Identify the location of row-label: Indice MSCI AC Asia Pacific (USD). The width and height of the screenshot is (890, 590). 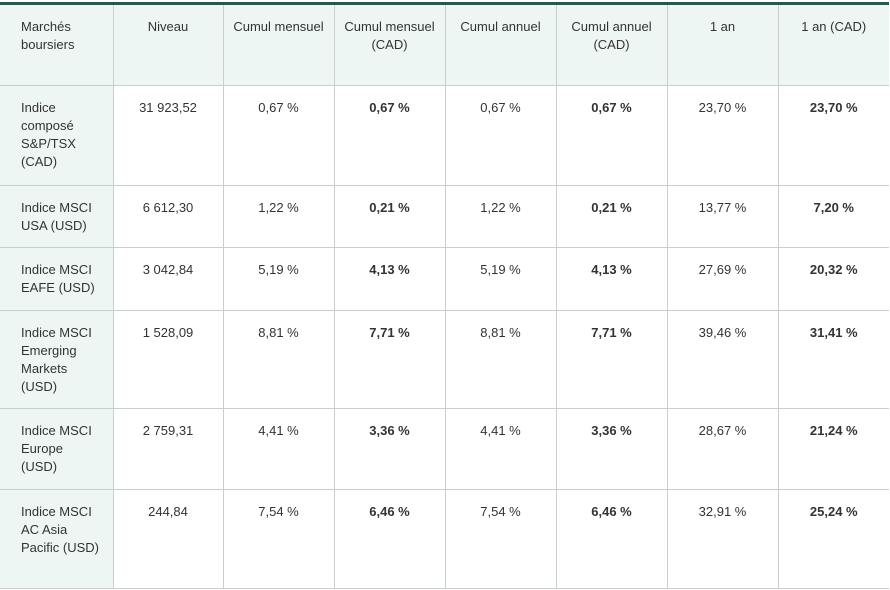
(57, 539).